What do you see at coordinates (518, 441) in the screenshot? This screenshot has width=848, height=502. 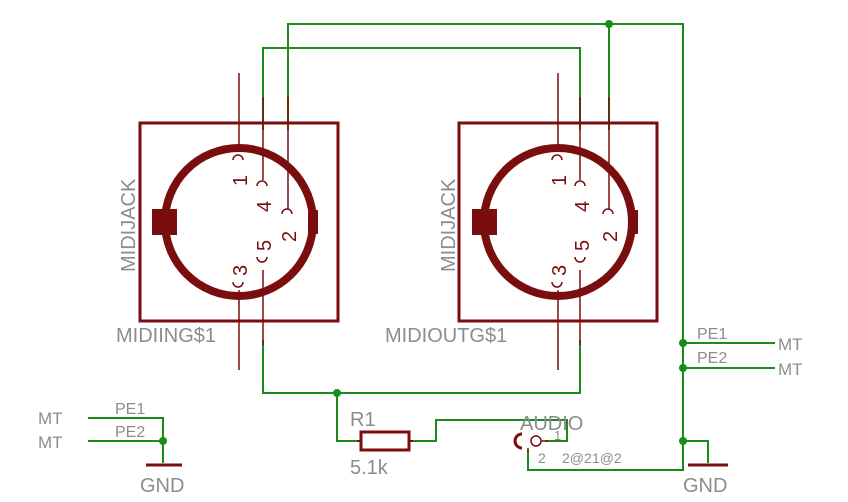 I see `audio-jack-icon` at bounding box center [518, 441].